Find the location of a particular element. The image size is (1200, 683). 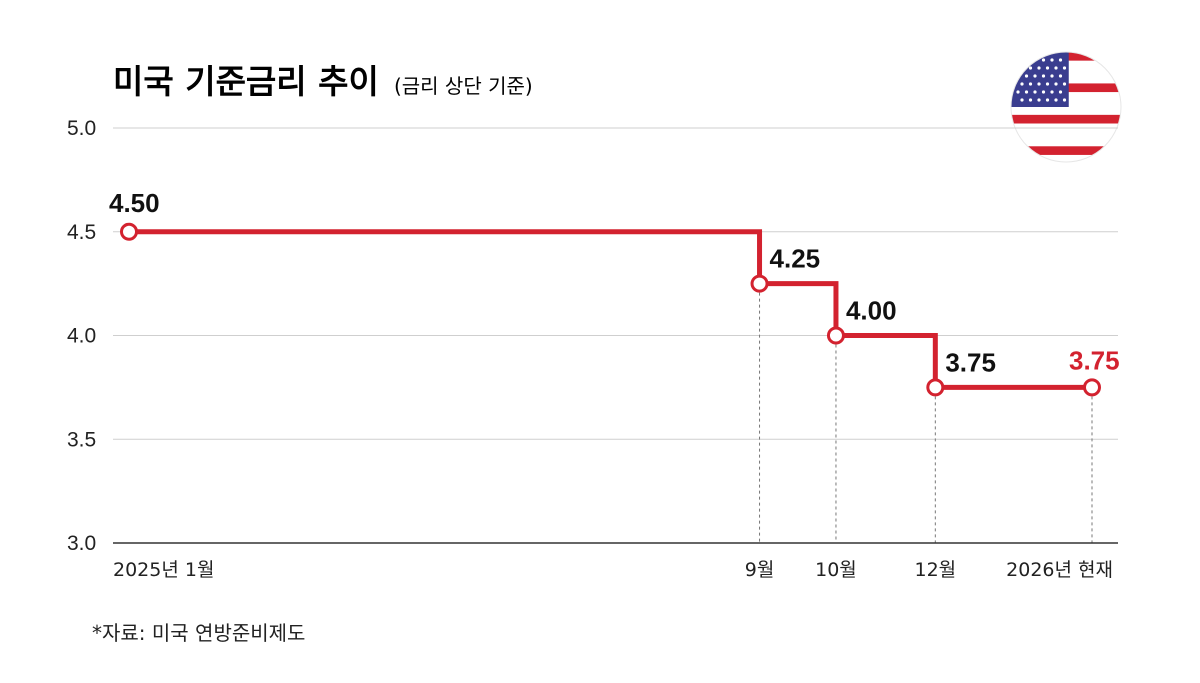

y-tick-label: 4.0 is located at coordinates (81, 336).